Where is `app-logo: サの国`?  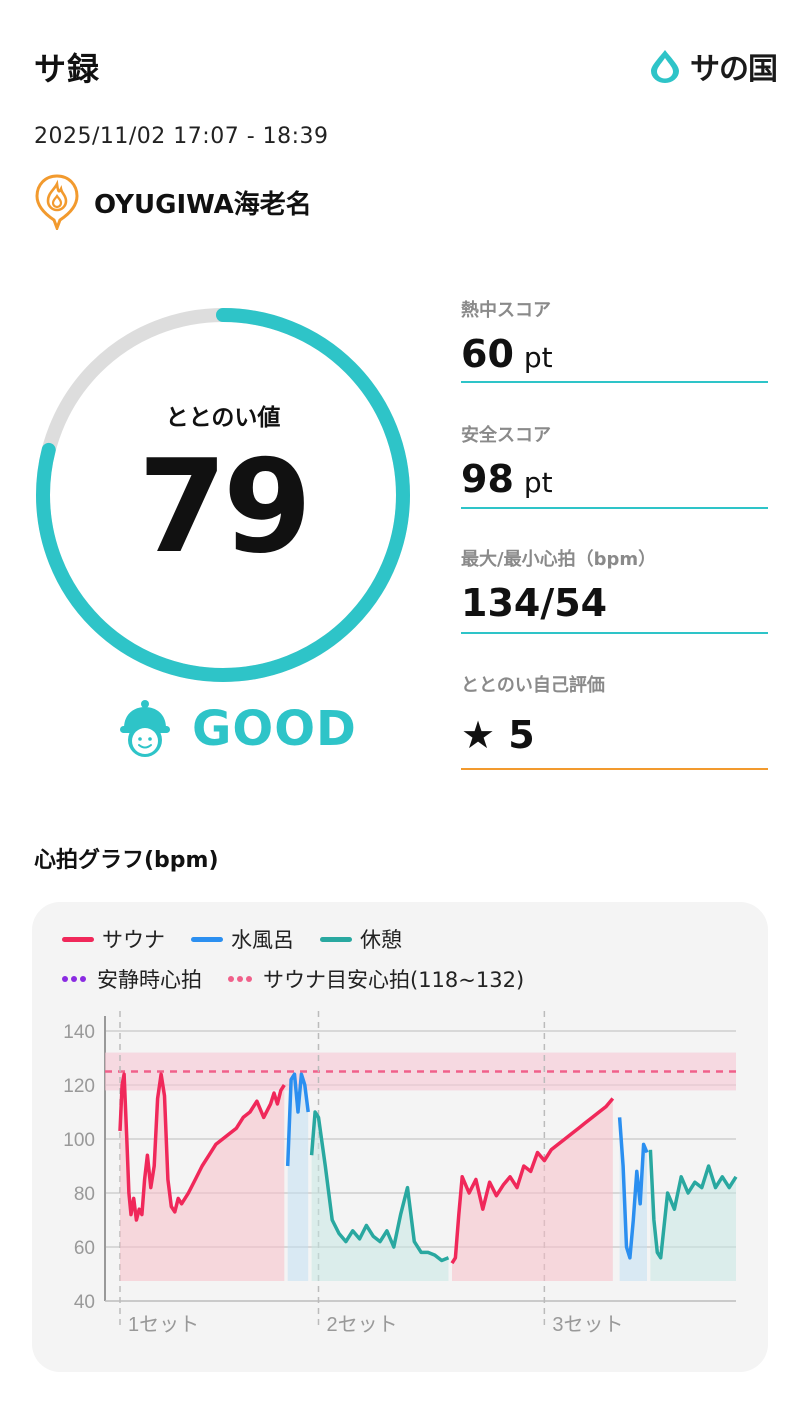
app-logo: サの国 is located at coordinates (713, 66).